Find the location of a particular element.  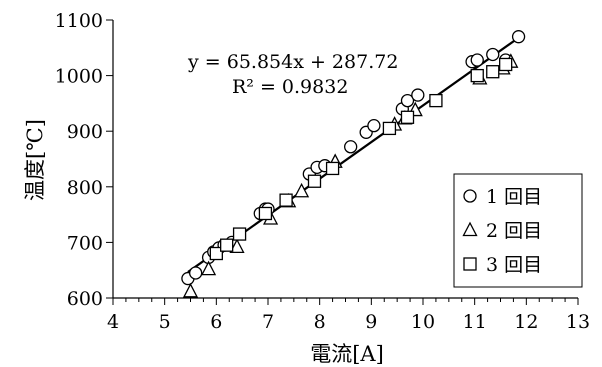

legend-marker-circle is located at coordinates (470, 196).